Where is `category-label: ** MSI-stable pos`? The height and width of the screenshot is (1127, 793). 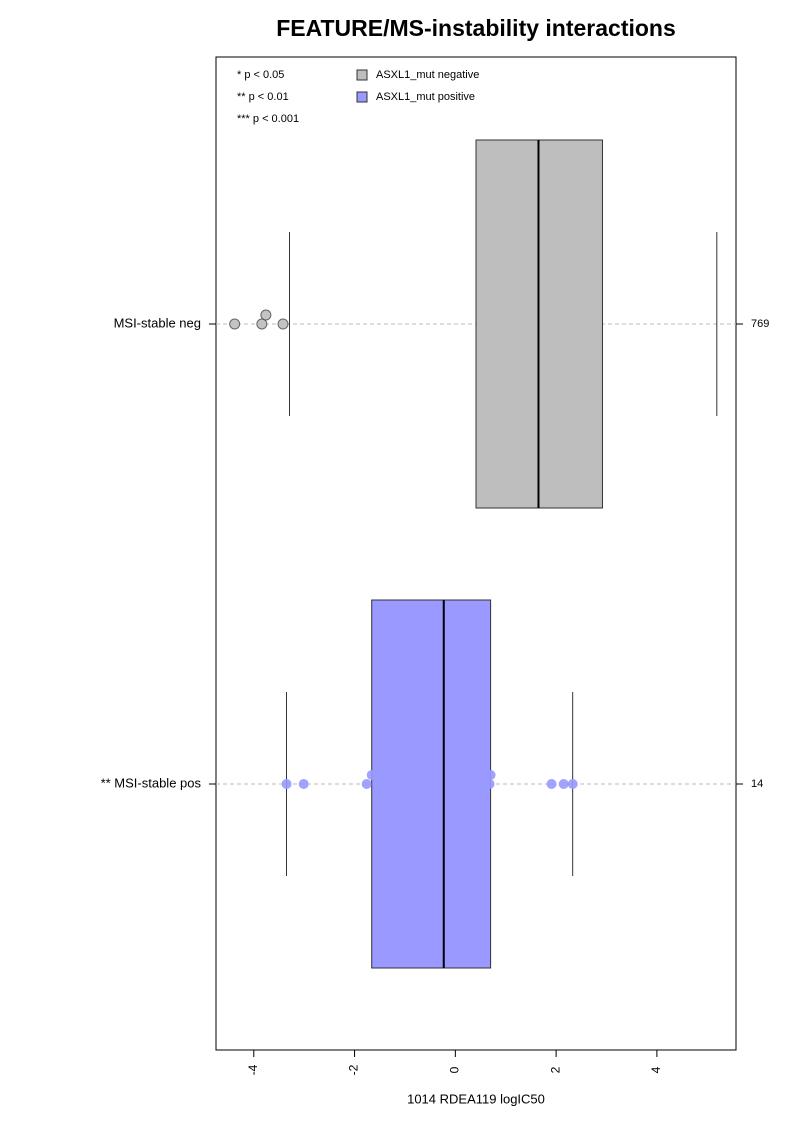 category-label: ** MSI-stable pos is located at coordinates (151, 782).